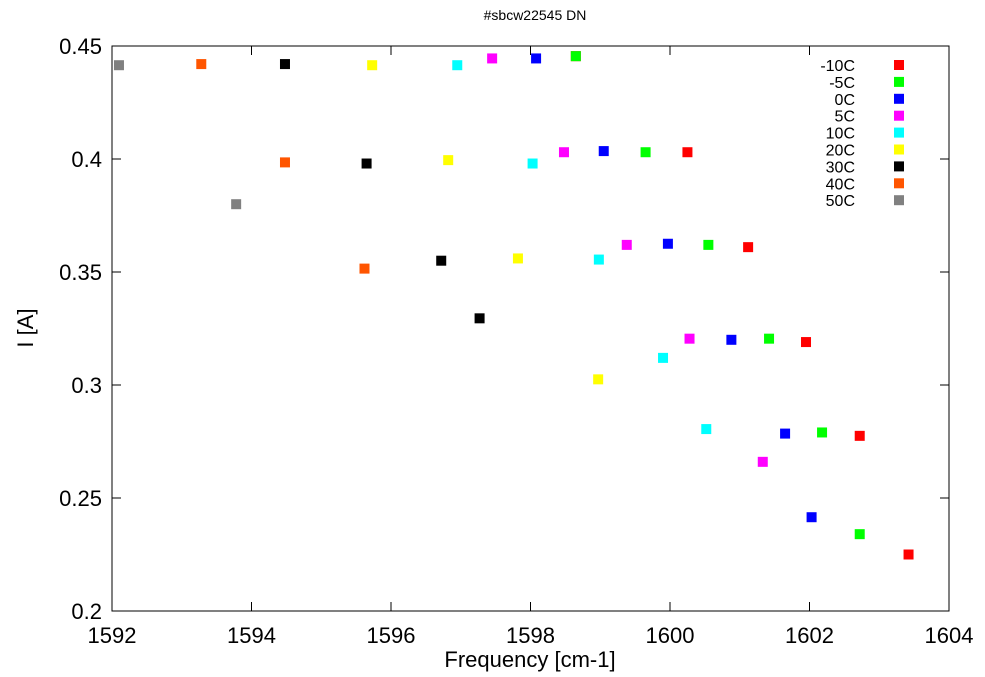  What do you see at coordinates (840, 201) in the screenshot?
I see `legend-label: 50C` at bounding box center [840, 201].